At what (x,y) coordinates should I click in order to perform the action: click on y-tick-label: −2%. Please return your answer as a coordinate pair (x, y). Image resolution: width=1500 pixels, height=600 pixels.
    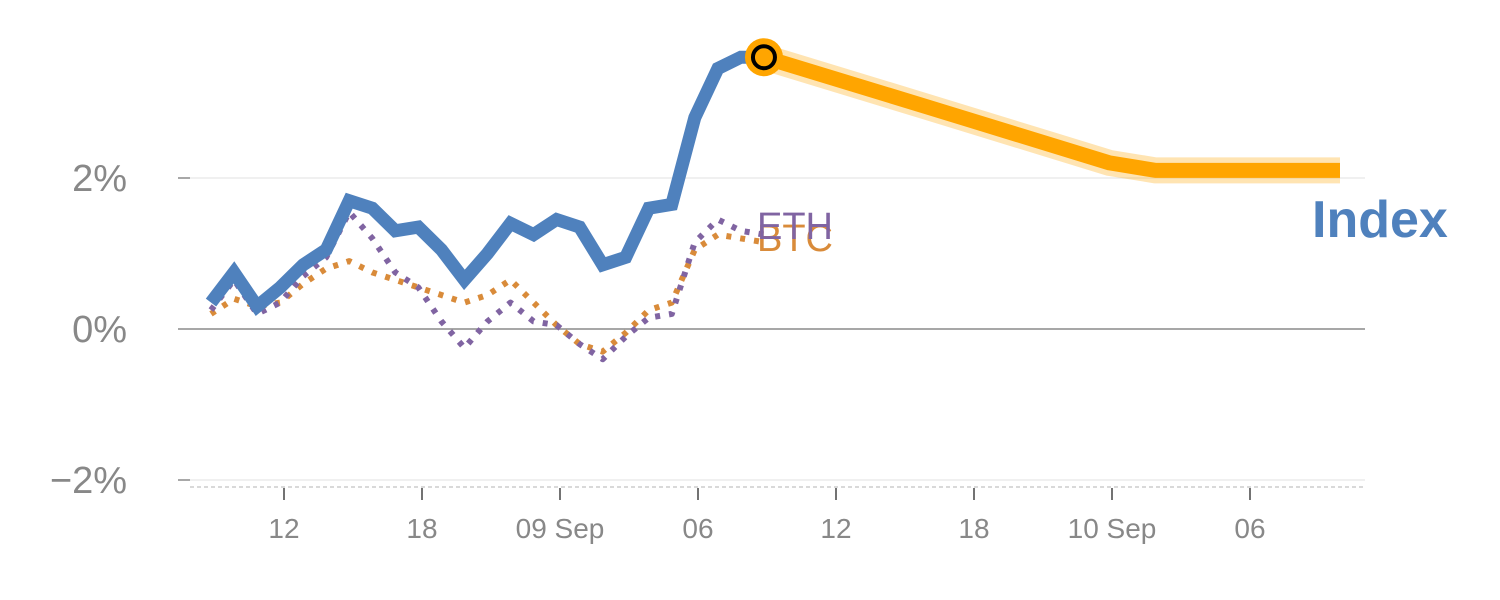
    Looking at the image, I should click on (88, 481).